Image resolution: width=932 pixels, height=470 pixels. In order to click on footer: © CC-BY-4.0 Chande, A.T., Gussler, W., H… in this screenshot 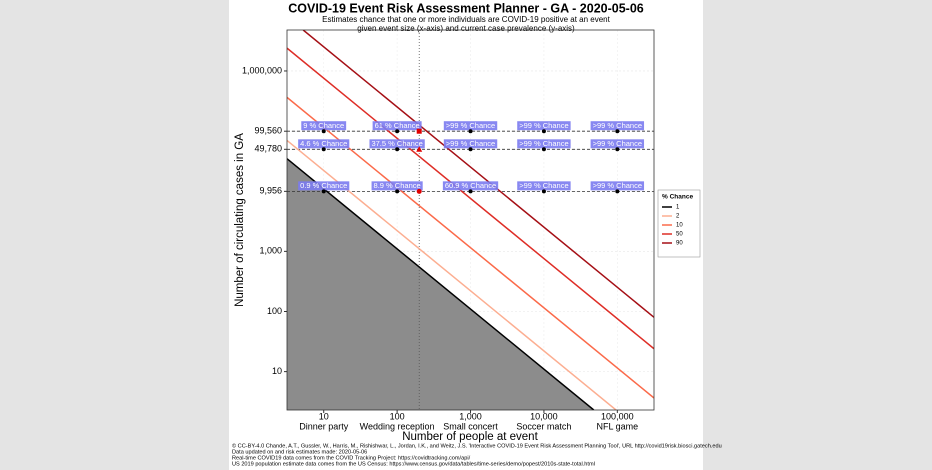, I will do `click(477, 445)`.